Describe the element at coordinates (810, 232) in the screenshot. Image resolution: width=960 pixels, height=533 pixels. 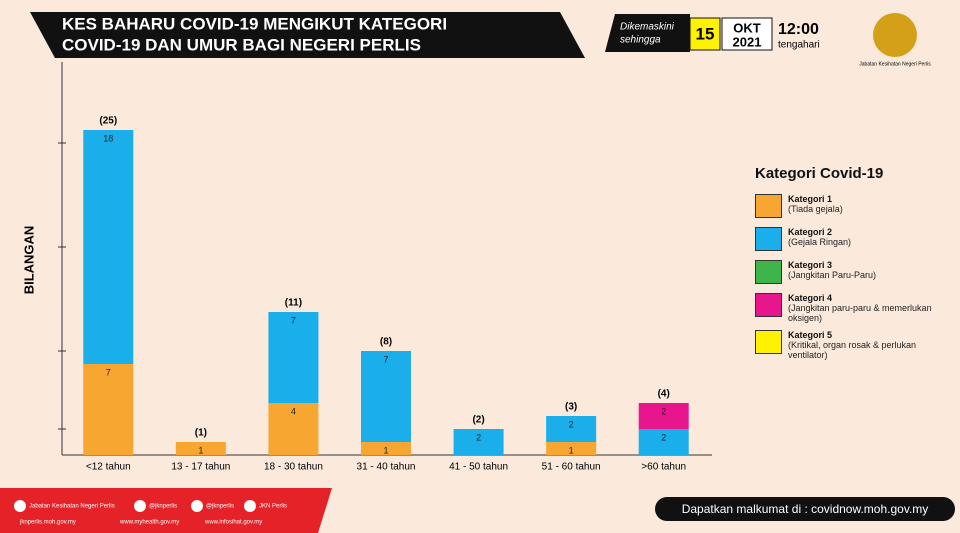
I see `legend-name: Kategori 2` at that location.